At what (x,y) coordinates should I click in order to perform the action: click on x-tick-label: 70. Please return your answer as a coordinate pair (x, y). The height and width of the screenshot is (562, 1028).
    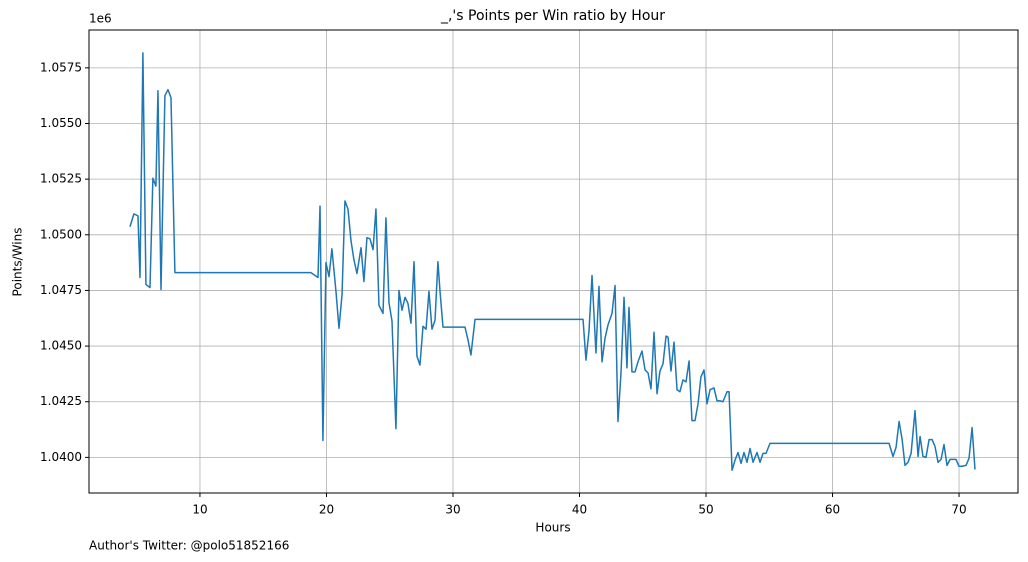
    Looking at the image, I should click on (958, 510).